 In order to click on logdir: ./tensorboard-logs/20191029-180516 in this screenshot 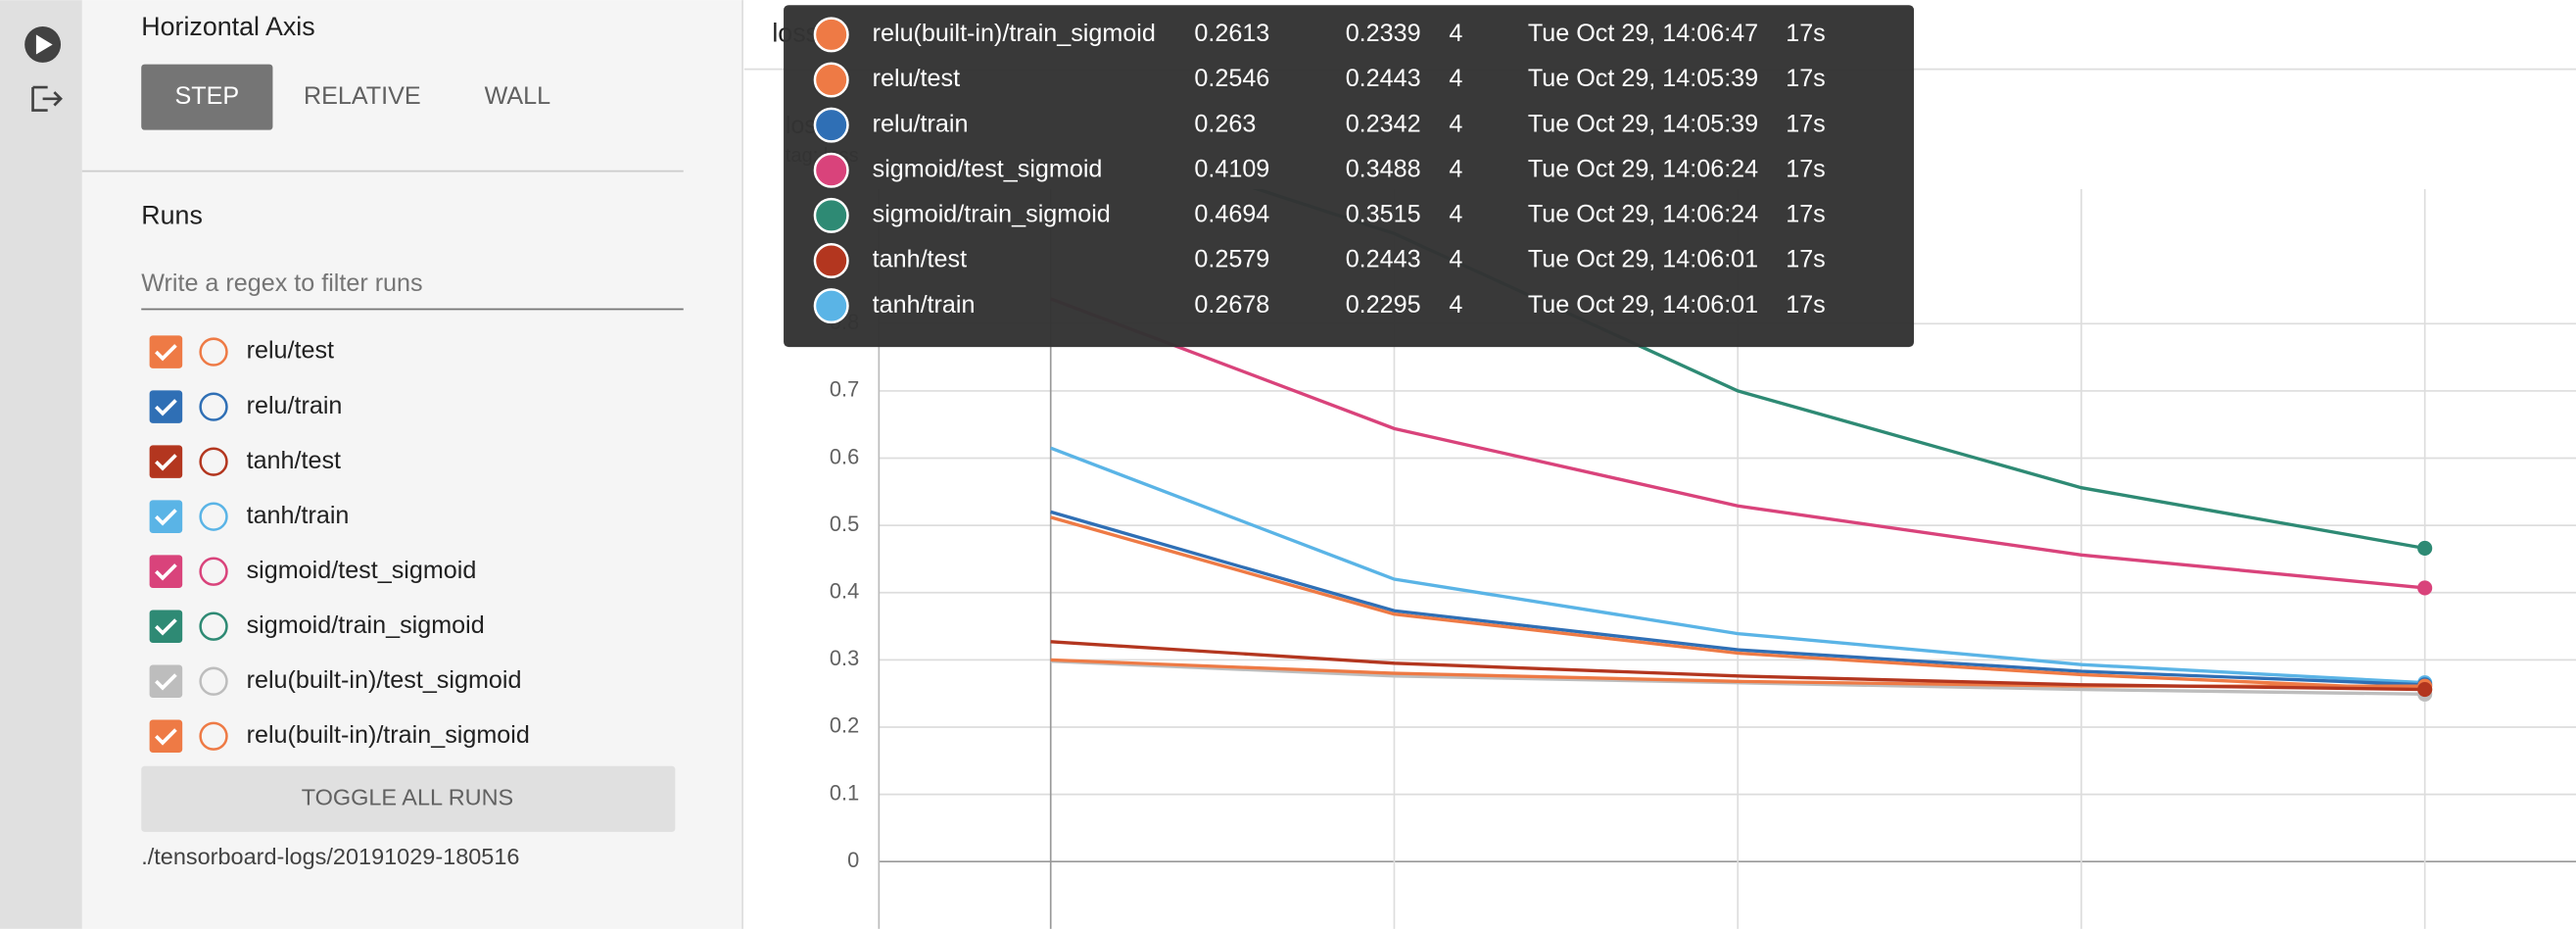, I will do `click(330, 856)`.